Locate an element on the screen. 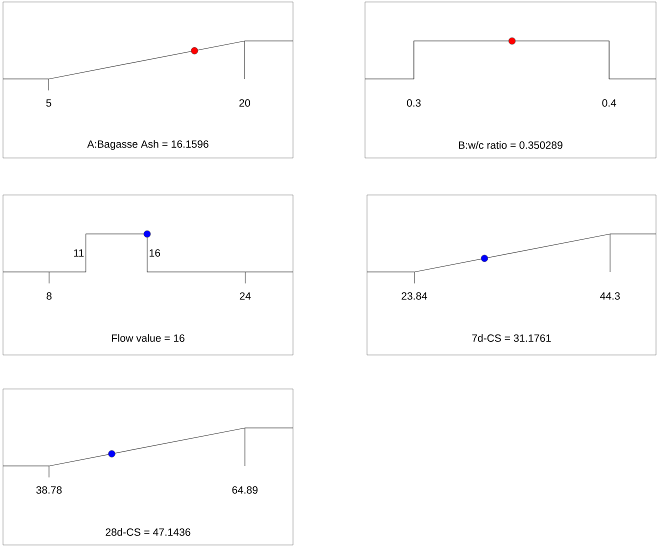  x-tick-label: 5 is located at coordinates (49, 103).